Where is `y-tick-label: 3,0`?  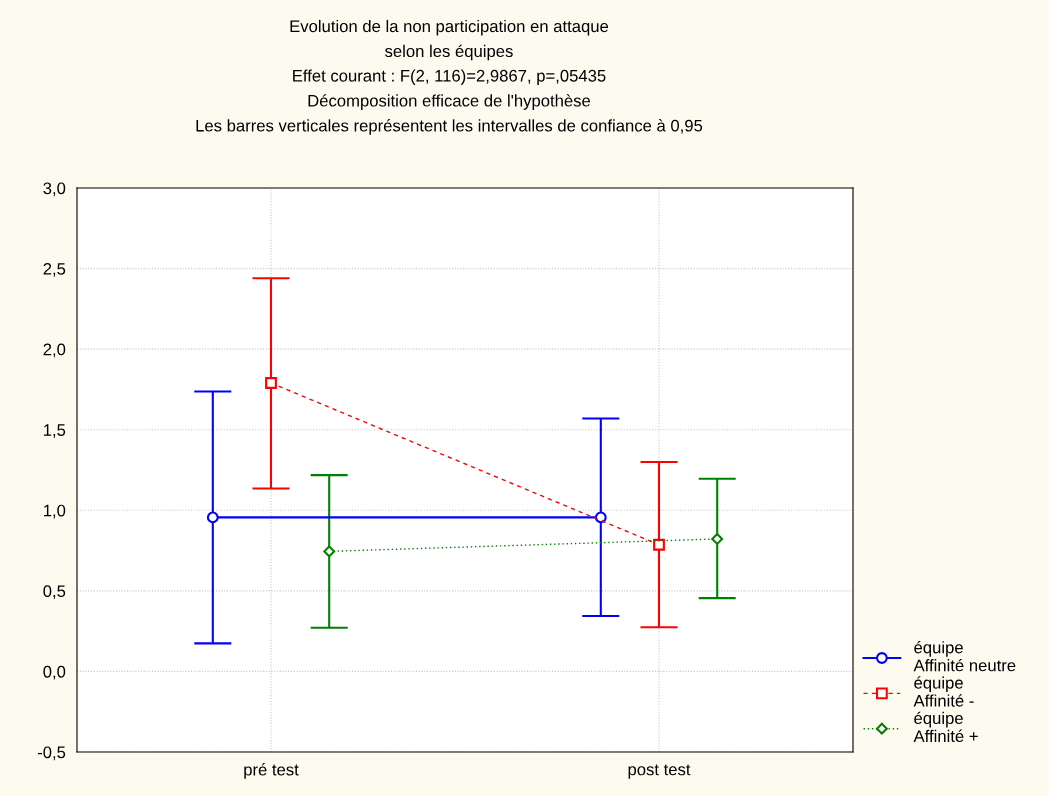 y-tick-label: 3,0 is located at coordinates (54, 189).